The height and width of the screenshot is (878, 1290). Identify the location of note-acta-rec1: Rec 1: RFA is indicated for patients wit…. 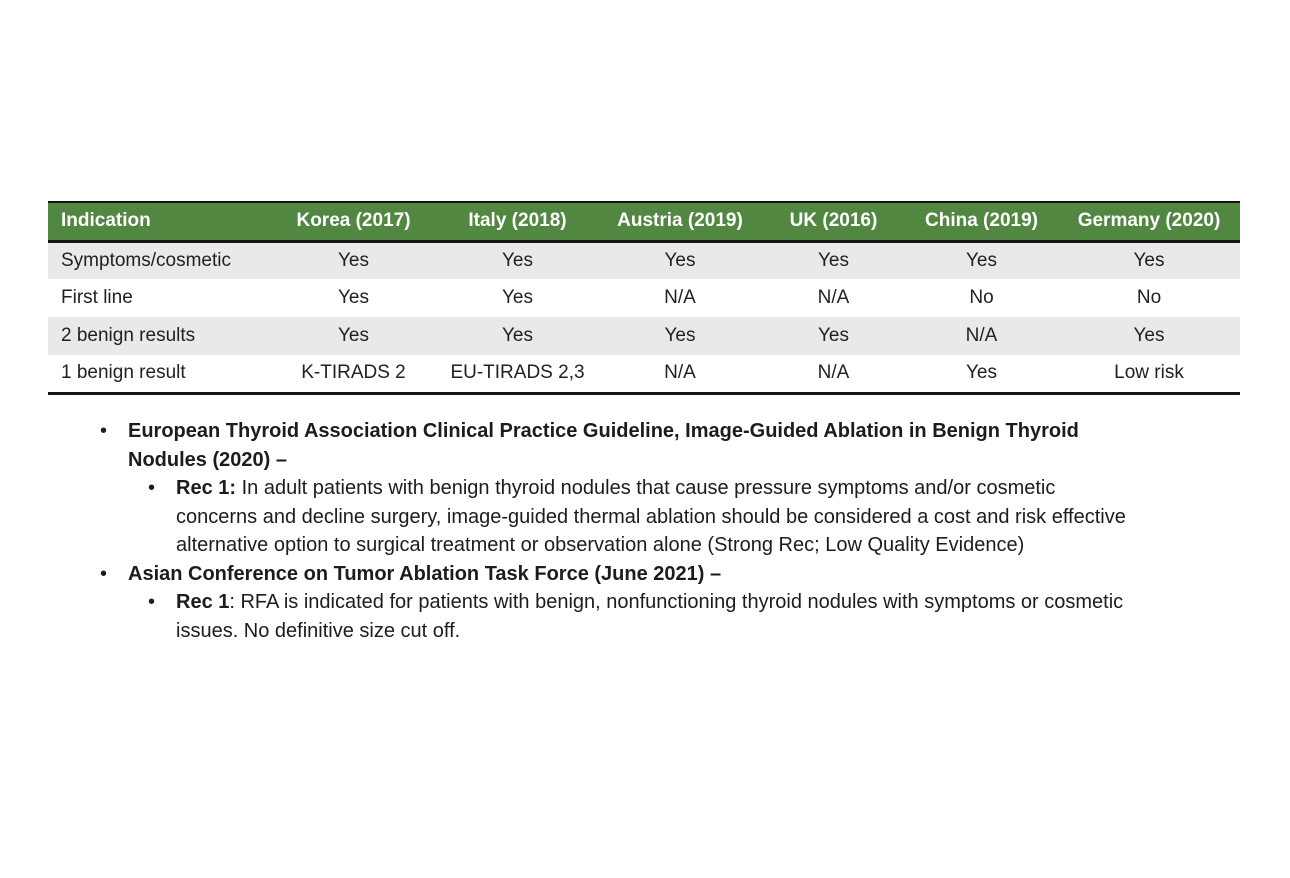
(660, 616).